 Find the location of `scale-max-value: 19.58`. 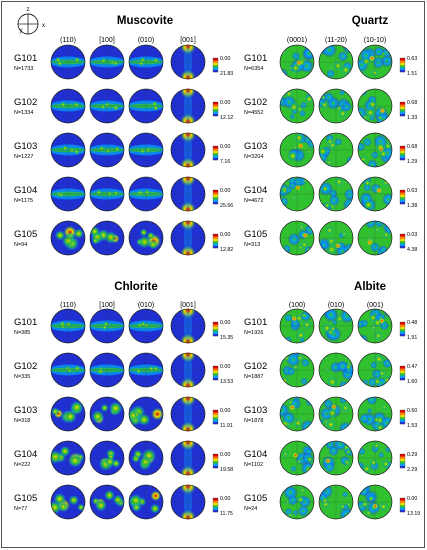

scale-max-value: 19.58 is located at coordinates (226, 470).